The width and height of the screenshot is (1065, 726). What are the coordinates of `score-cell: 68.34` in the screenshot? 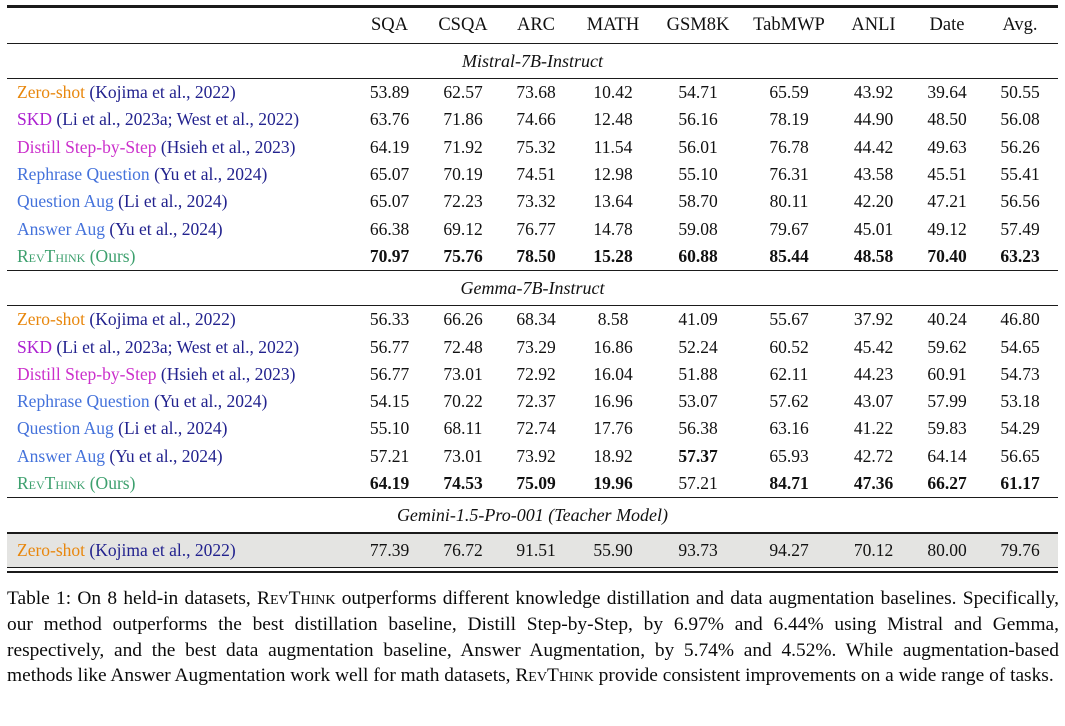 It's located at (536, 319).